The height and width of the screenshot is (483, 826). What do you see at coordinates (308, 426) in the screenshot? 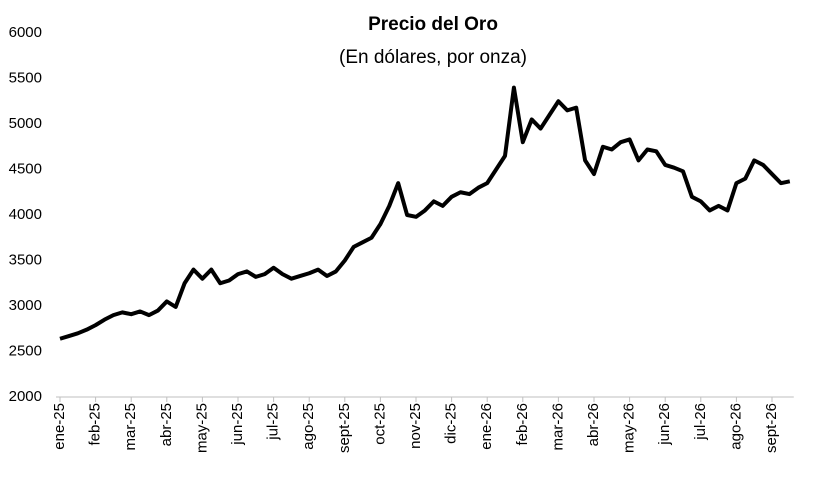
I see `x-tick-label: ago-25` at bounding box center [308, 426].